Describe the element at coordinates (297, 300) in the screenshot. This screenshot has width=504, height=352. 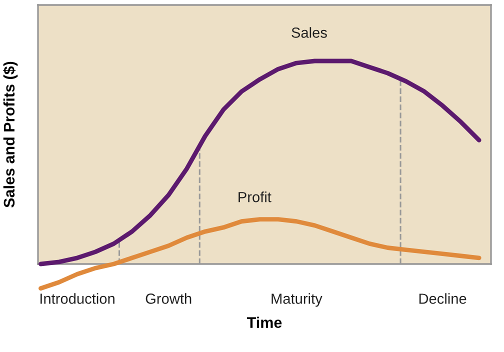
I see `x-tick-label: Maturity` at that location.